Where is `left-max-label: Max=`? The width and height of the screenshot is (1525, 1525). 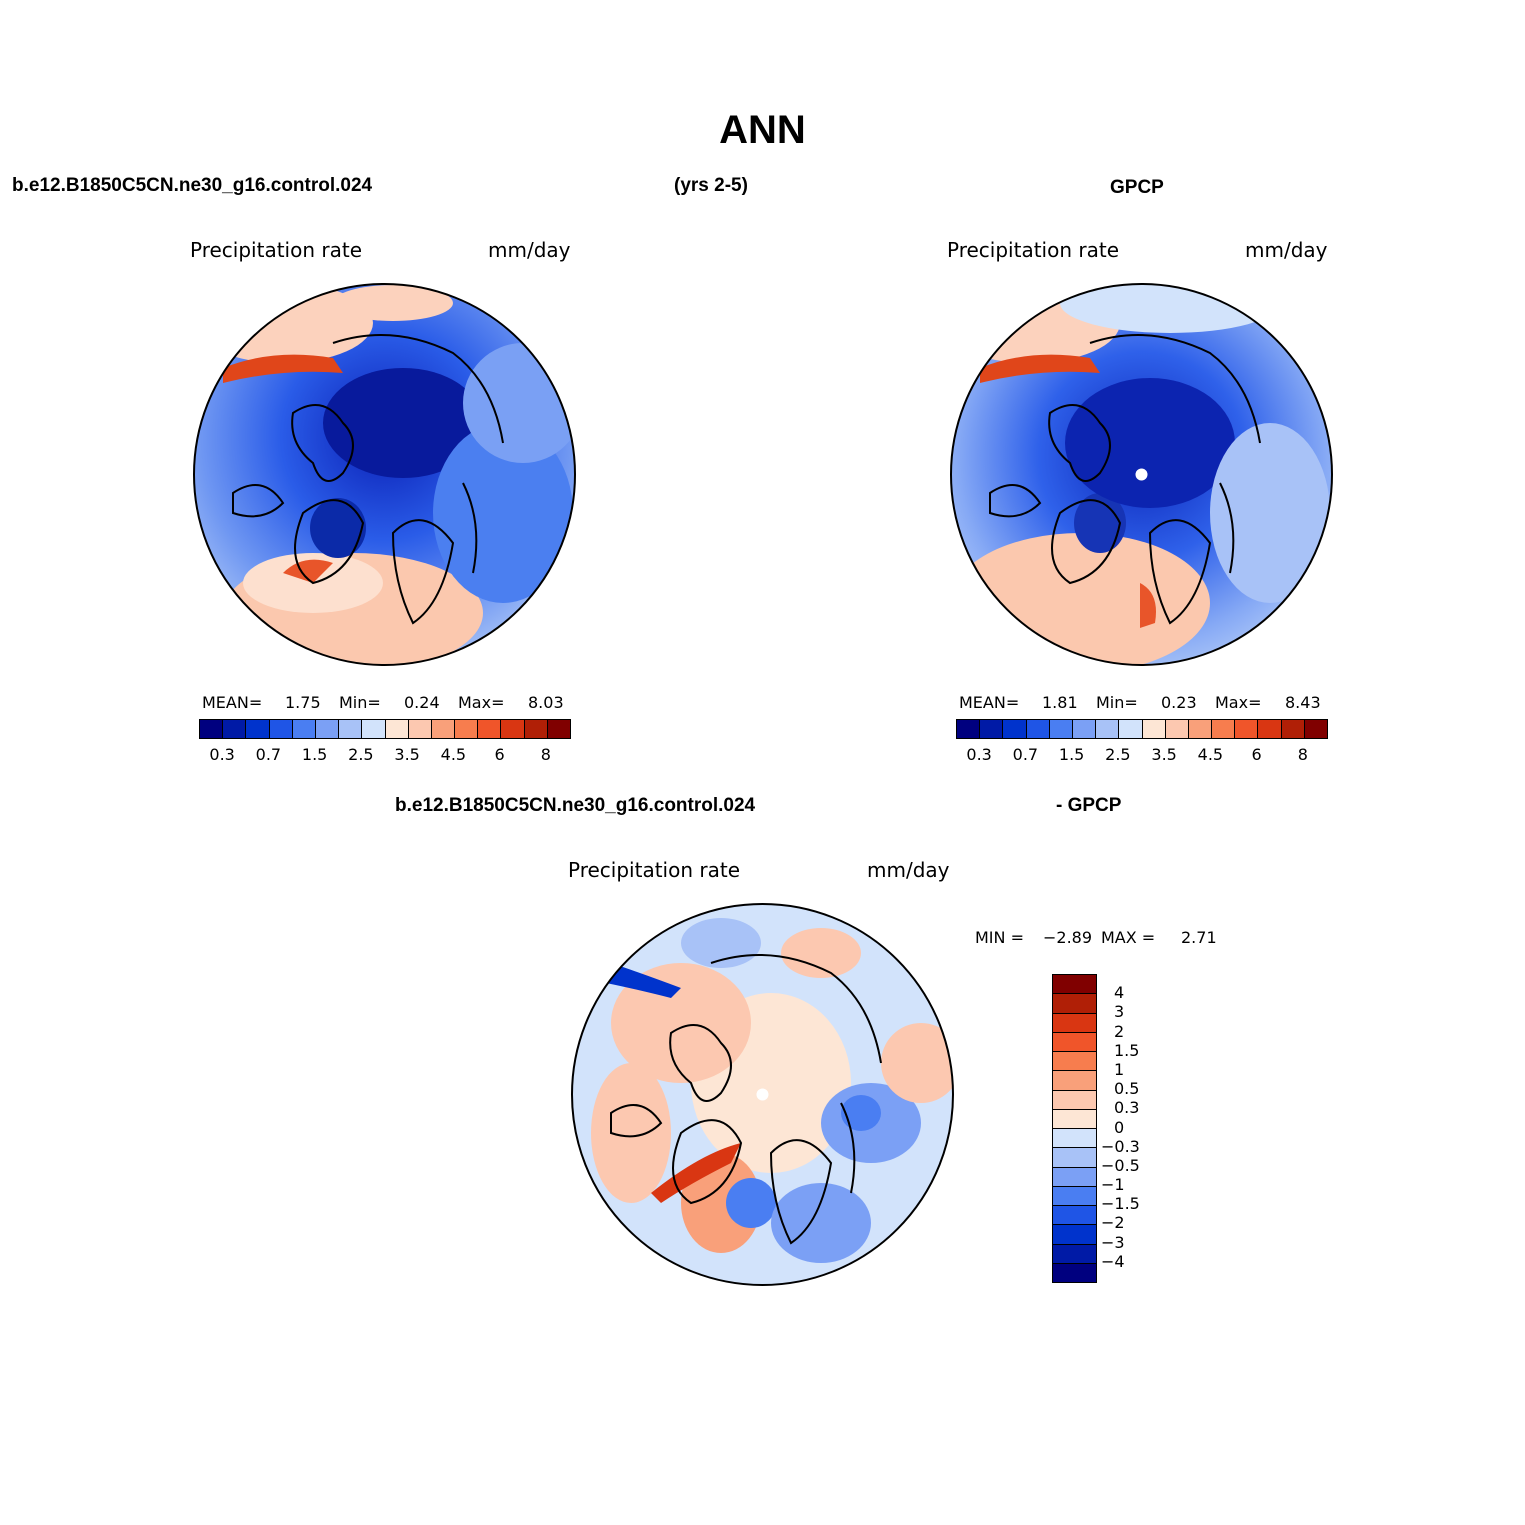
left-max-label: Max= is located at coordinates (481, 702).